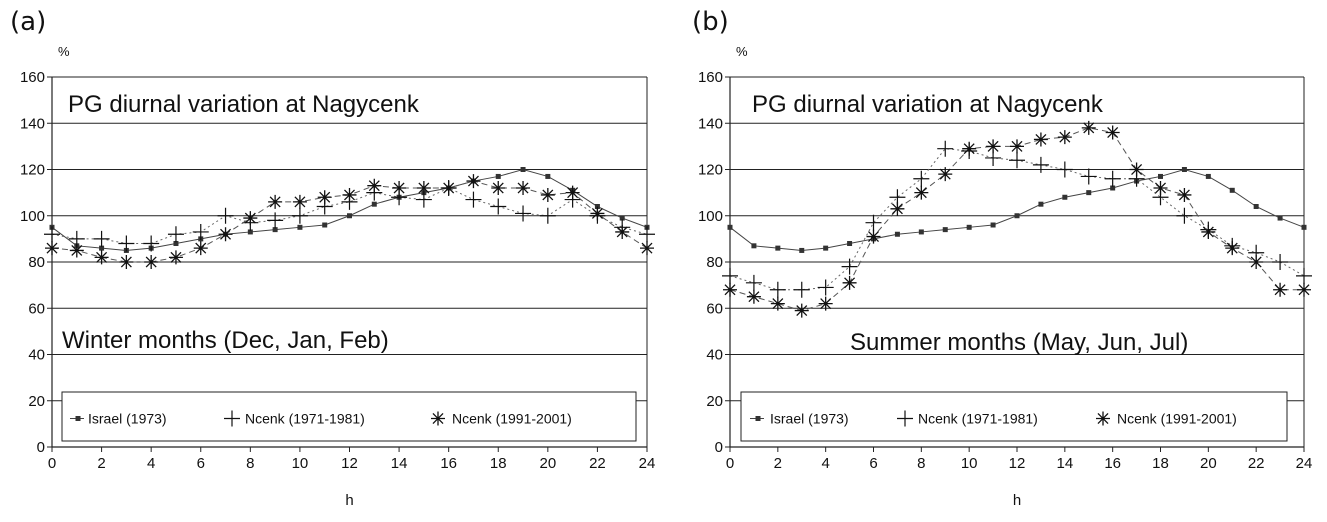 The image size is (1327, 522). What do you see at coordinates (719, 447) in the screenshot?
I see `y-tick-label: 0` at bounding box center [719, 447].